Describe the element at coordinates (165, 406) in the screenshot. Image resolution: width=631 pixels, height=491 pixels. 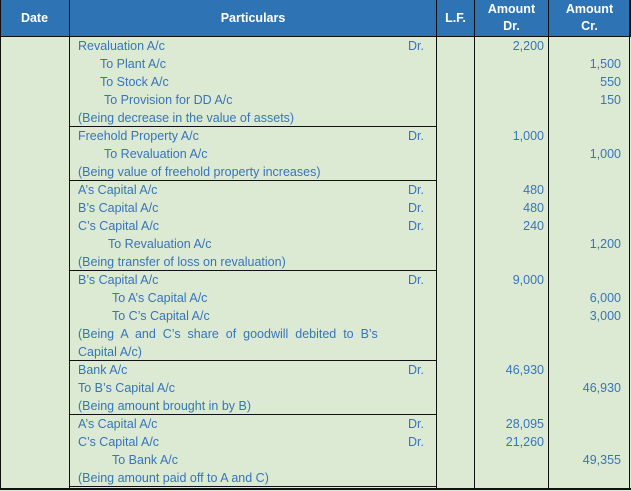
I see `particulars-text: (Being amount brought in by B)` at that location.